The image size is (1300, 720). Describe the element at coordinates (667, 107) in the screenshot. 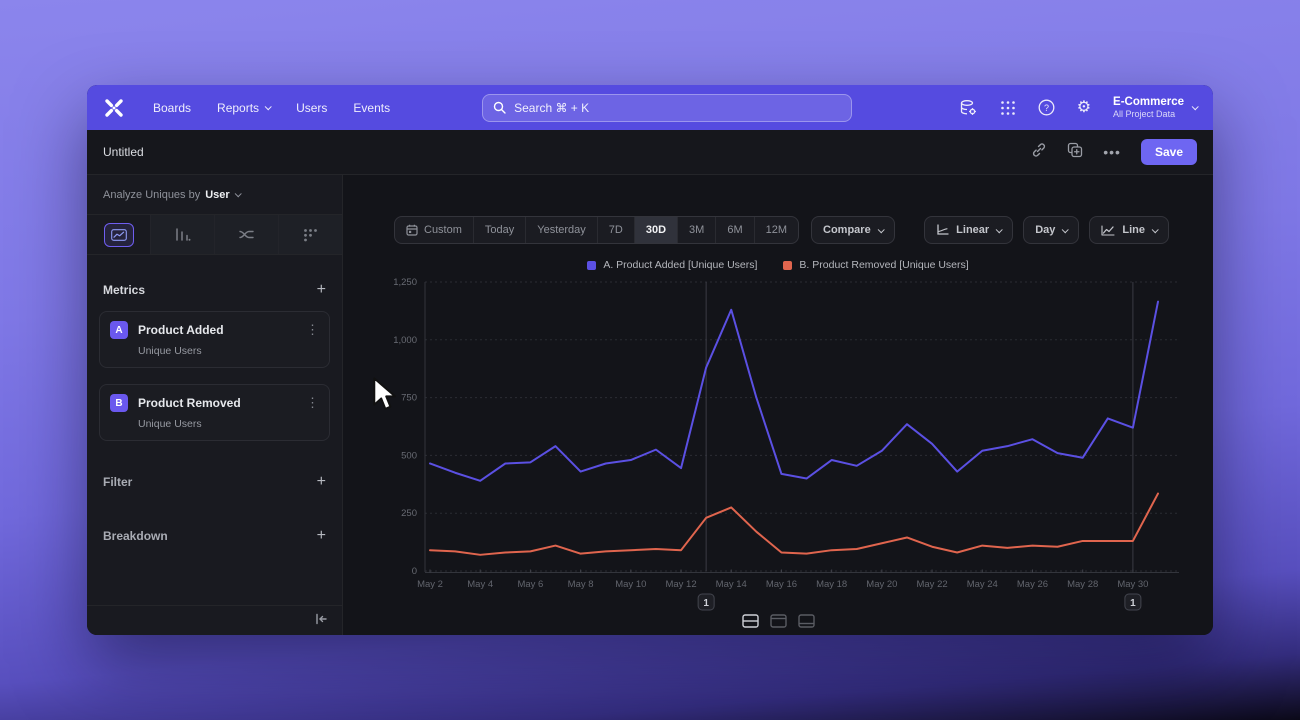

I see `search-input: Search ⌘ + K` at that location.